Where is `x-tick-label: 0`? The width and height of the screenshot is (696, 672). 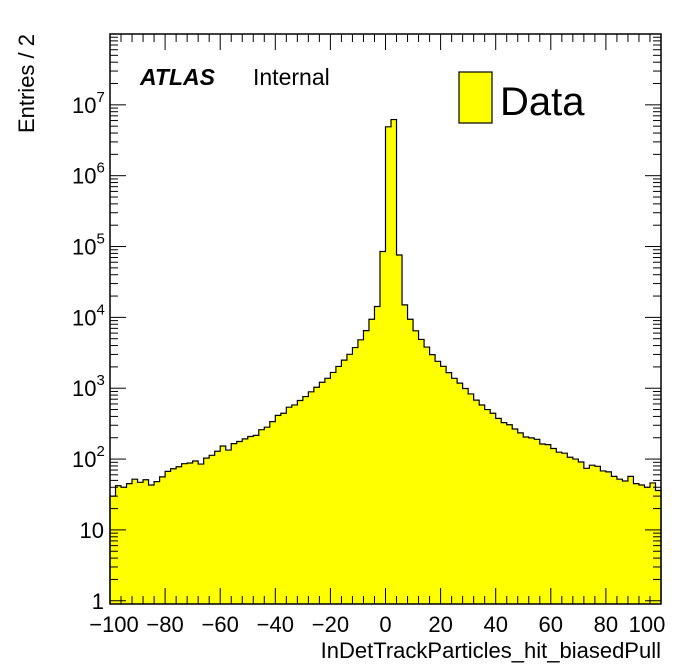 x-tick-label: 0 is located at coordinates (385, 624).